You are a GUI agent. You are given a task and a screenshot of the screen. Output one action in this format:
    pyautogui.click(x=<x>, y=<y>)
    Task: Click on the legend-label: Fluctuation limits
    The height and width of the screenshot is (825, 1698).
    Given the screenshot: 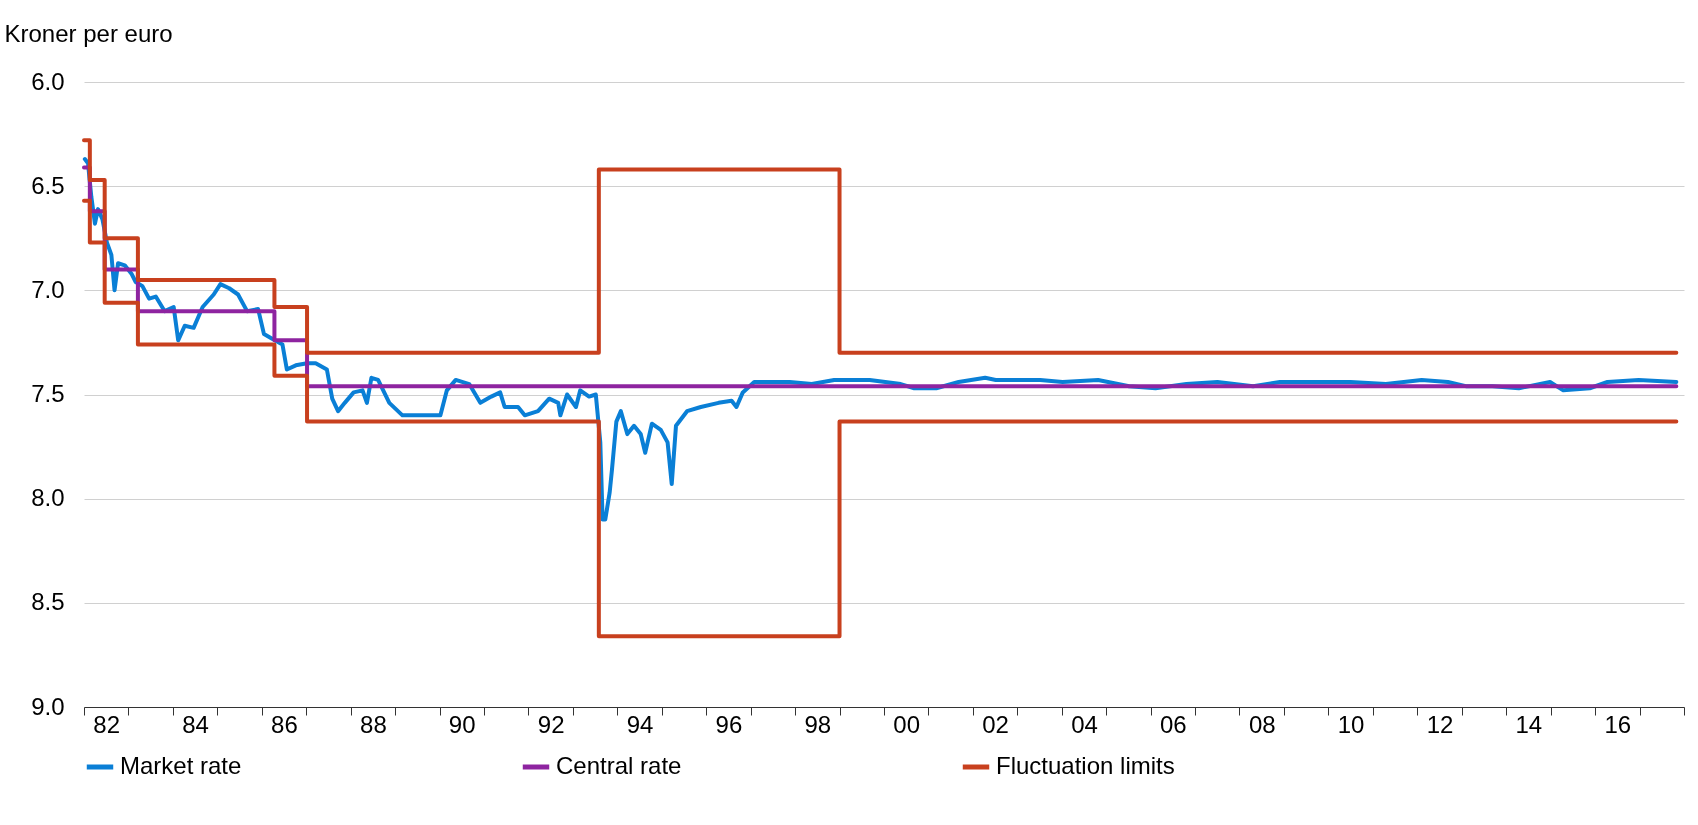 What is the action you would take?
    pyautogui.click(x=1085, y=765)
    